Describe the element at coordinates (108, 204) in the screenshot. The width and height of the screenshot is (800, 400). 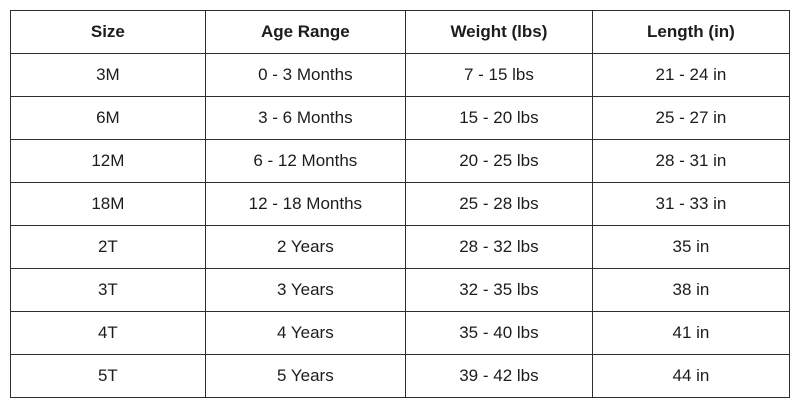
I see `cell-size: 18M` at that location.